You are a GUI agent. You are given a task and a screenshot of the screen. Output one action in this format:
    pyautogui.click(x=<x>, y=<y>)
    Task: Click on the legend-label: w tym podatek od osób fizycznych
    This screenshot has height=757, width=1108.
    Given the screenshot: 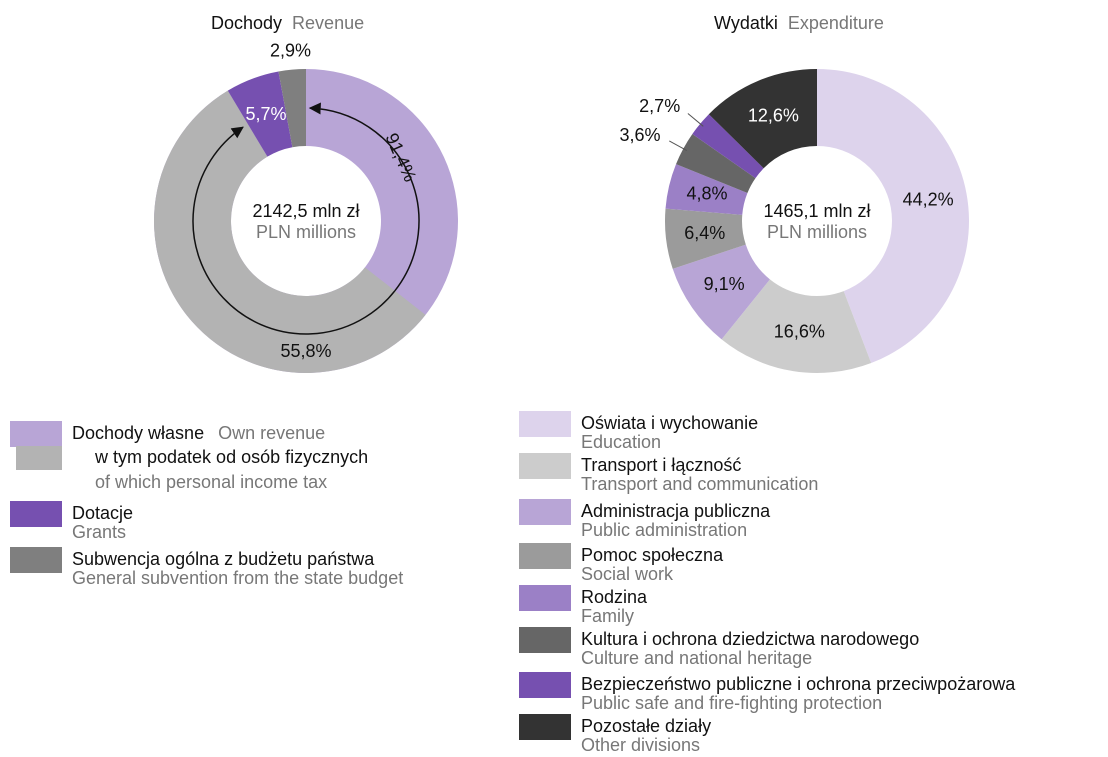 What is the action you would take?
    pyautogui.click(x=231, y=457)
    